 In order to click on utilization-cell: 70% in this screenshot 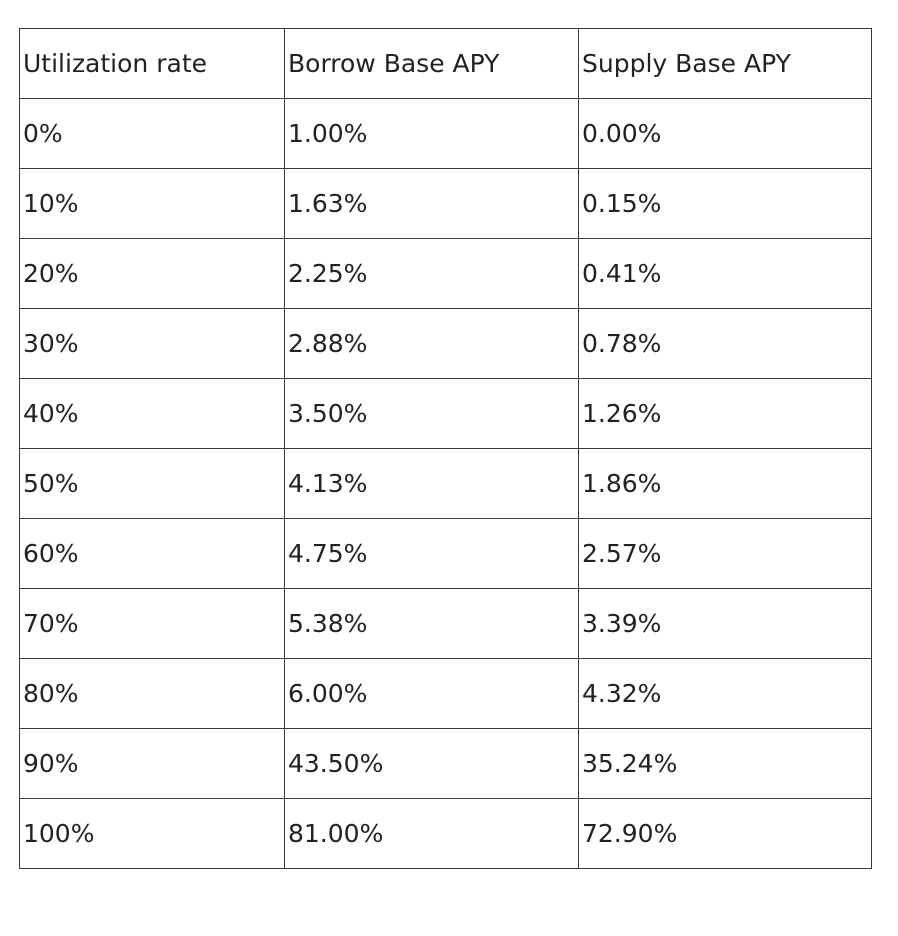, I will do `click(152, 623)`.